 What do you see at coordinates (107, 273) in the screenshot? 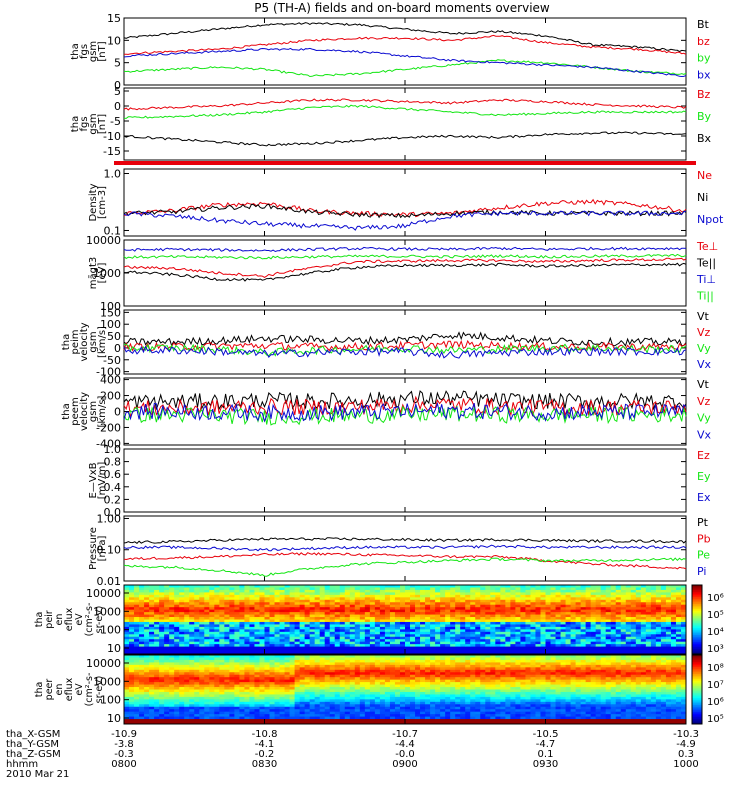
I see `y-tick-label: 1000` at bounding box center [107, 273].